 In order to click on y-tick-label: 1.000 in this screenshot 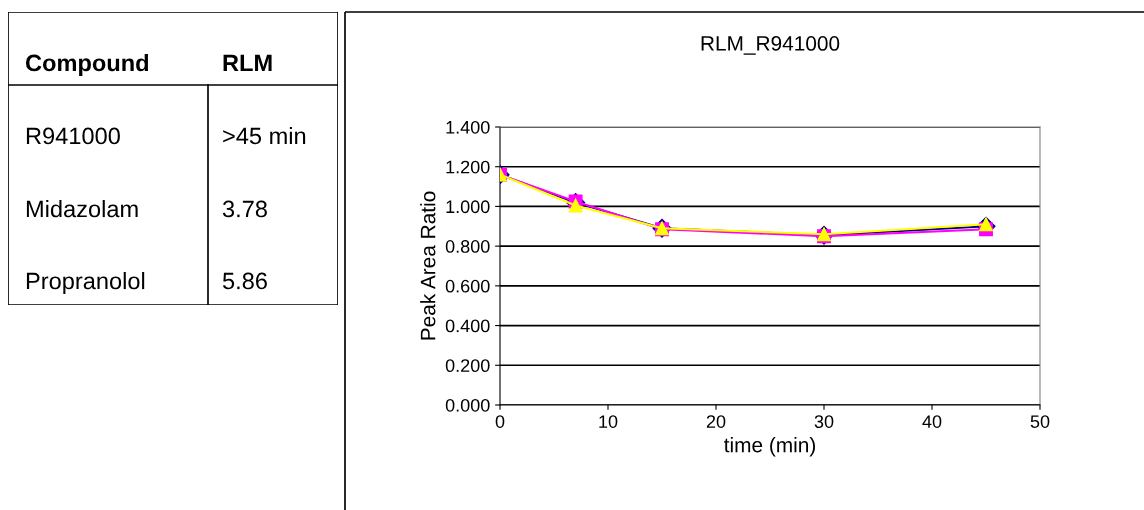, I will do `click(468, 207)`.